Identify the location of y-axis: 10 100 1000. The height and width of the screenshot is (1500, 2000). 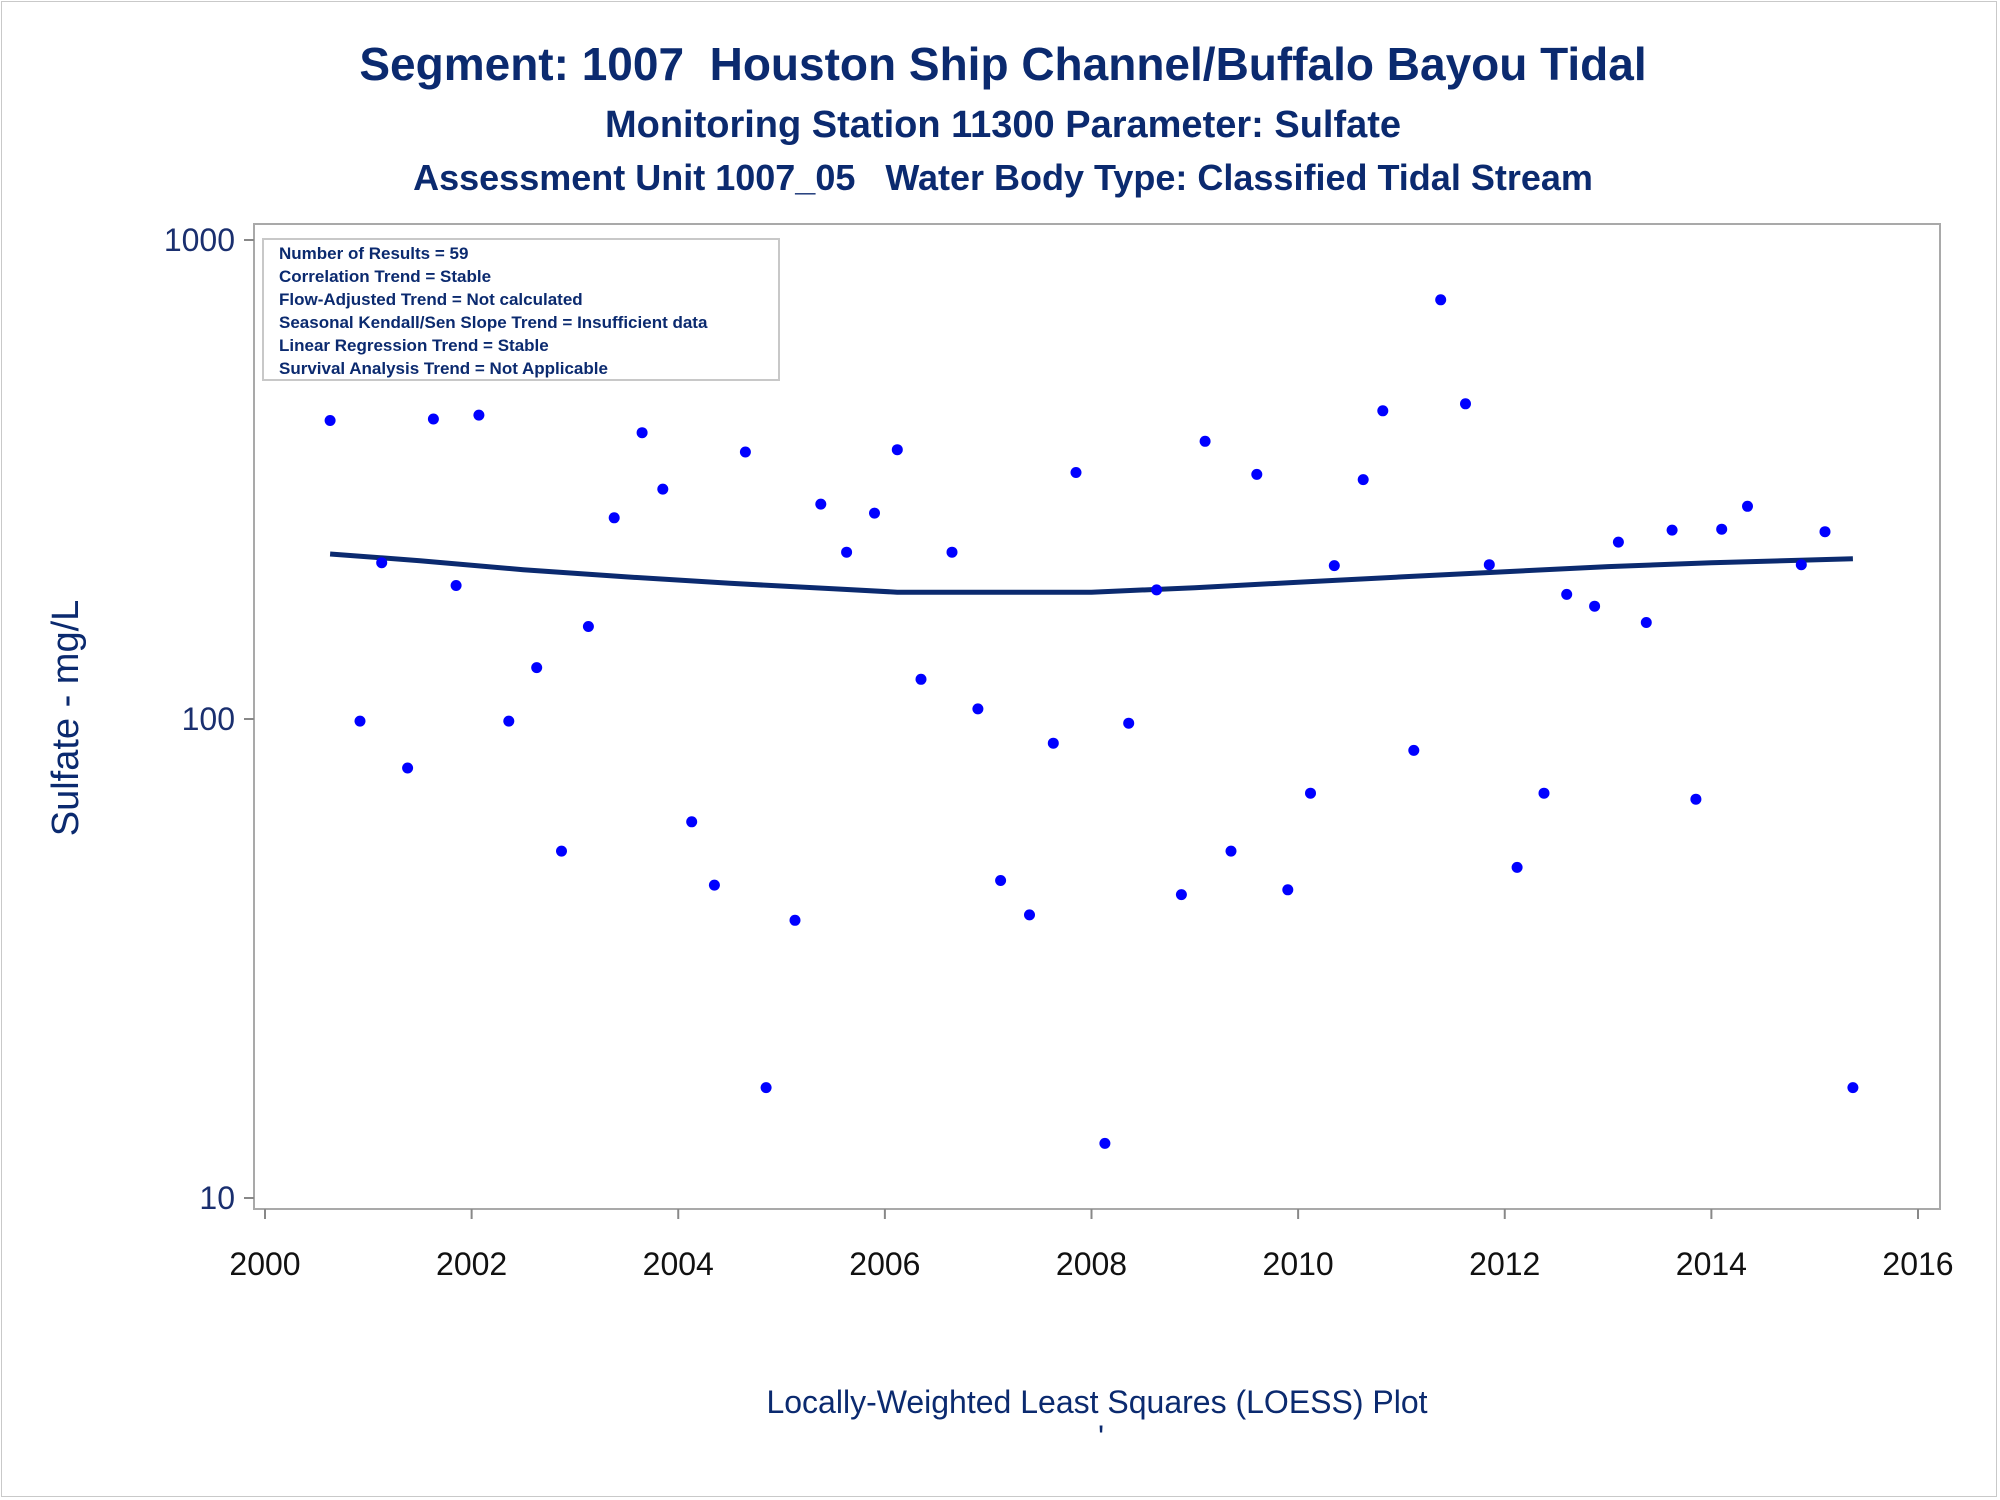
(209, 719).